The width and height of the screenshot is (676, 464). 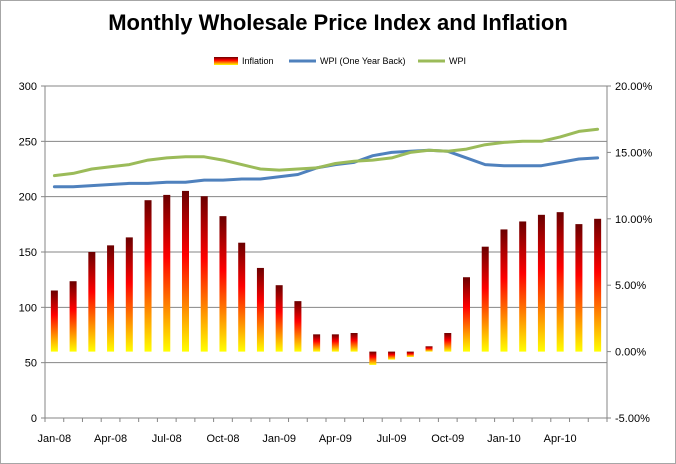 I want to click on x-tick-label: Oct-09, so click(x=447, y=439).